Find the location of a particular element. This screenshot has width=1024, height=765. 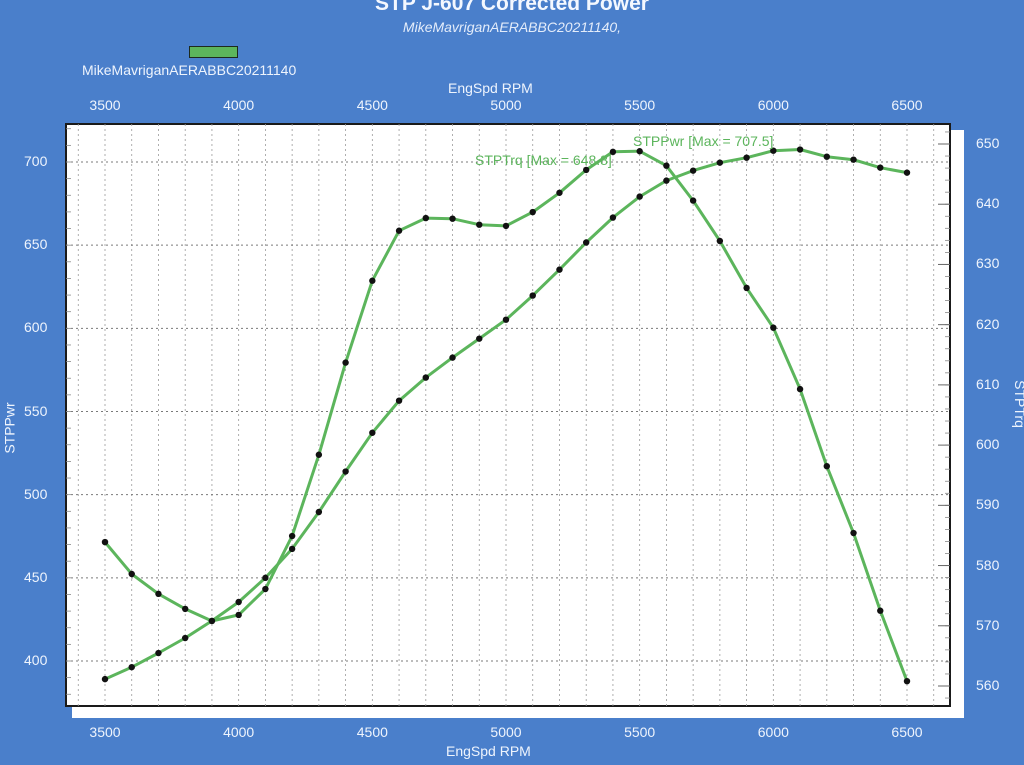

x-tick-bottom: 5500 is located at coordinates (640, 732).